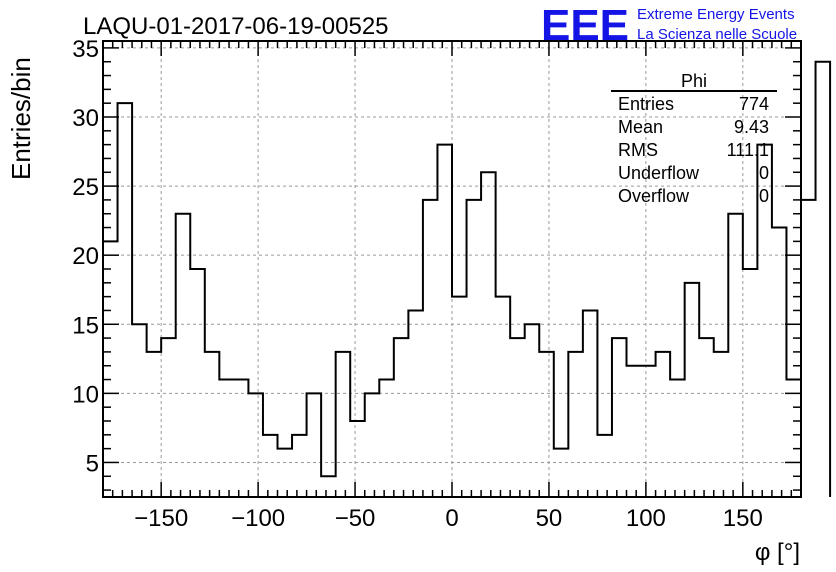  I want to click on x-tick-label: 100, so click(646, 518).